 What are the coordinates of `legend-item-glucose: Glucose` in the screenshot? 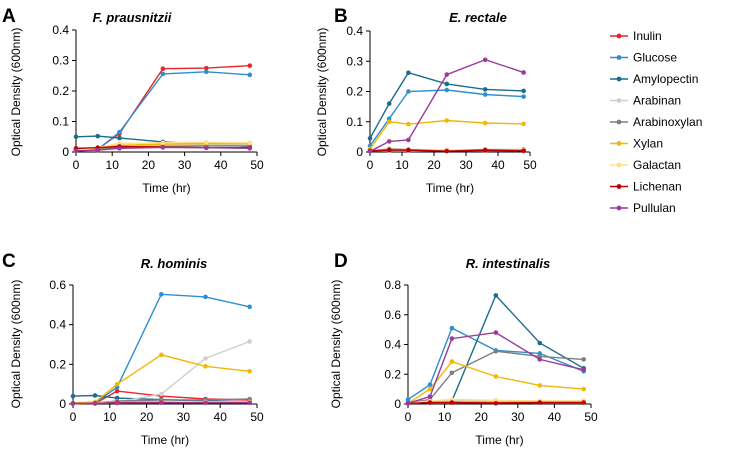 It's located at (643, 58).